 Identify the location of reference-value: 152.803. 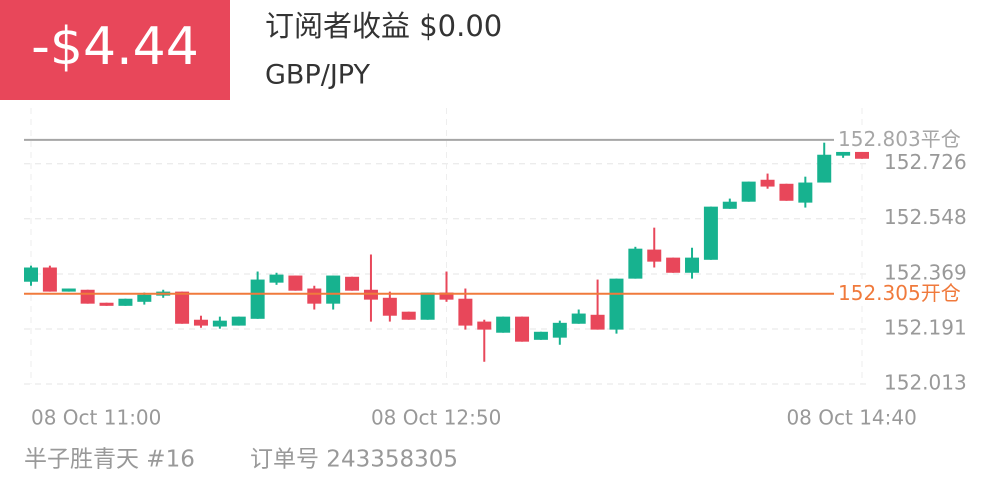
(879, 138).